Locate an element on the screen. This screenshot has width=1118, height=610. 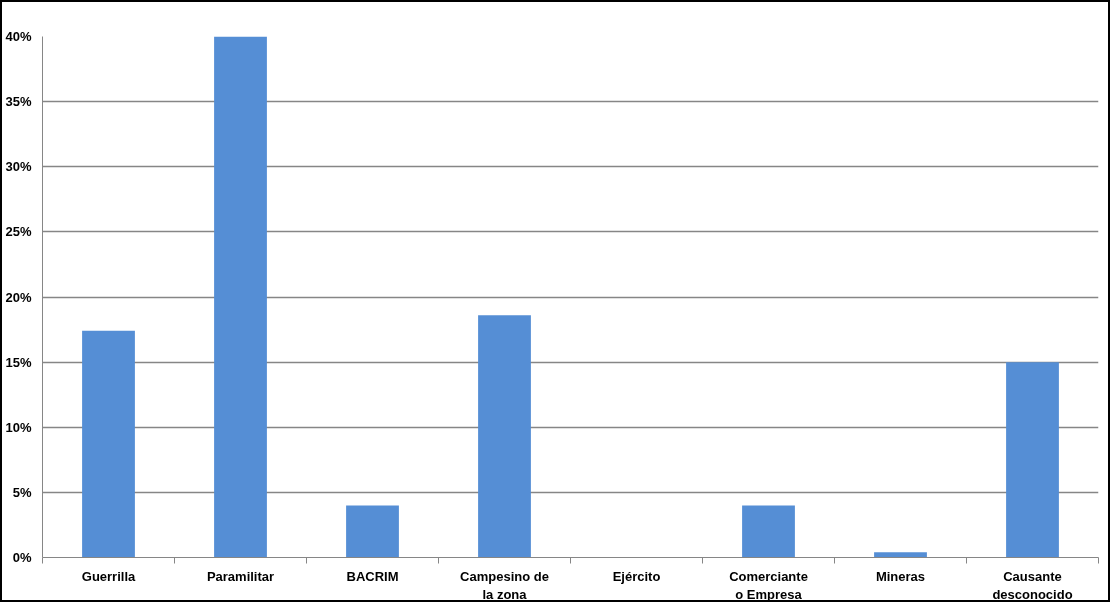
y-tick-label: 30% is located at coordinates (18, 167).